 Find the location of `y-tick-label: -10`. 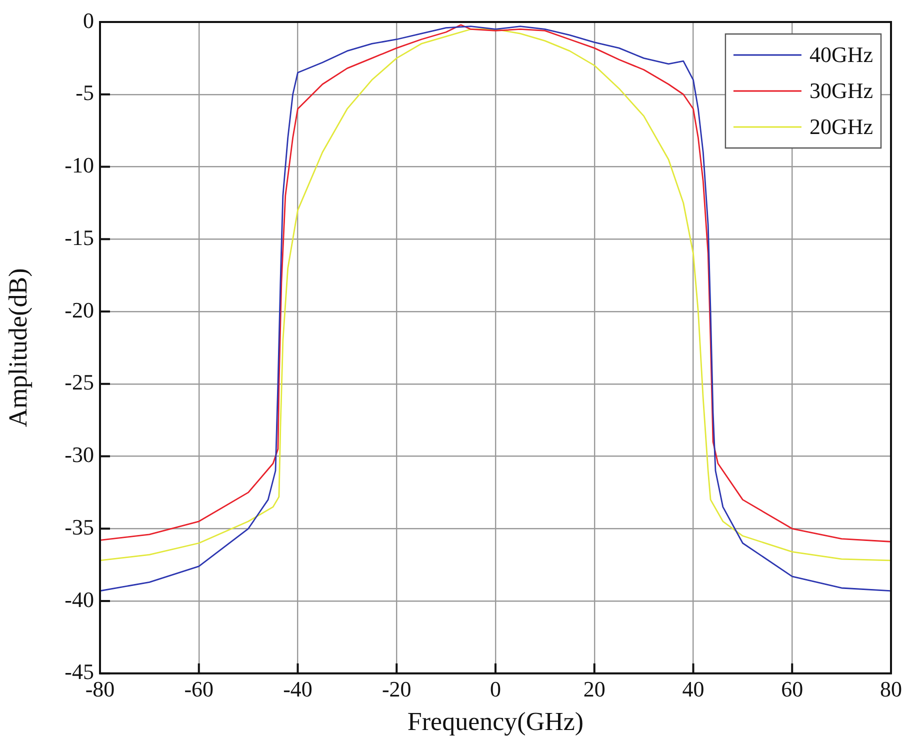

y-tick-label: -10 is located at coordinates (79, 165).